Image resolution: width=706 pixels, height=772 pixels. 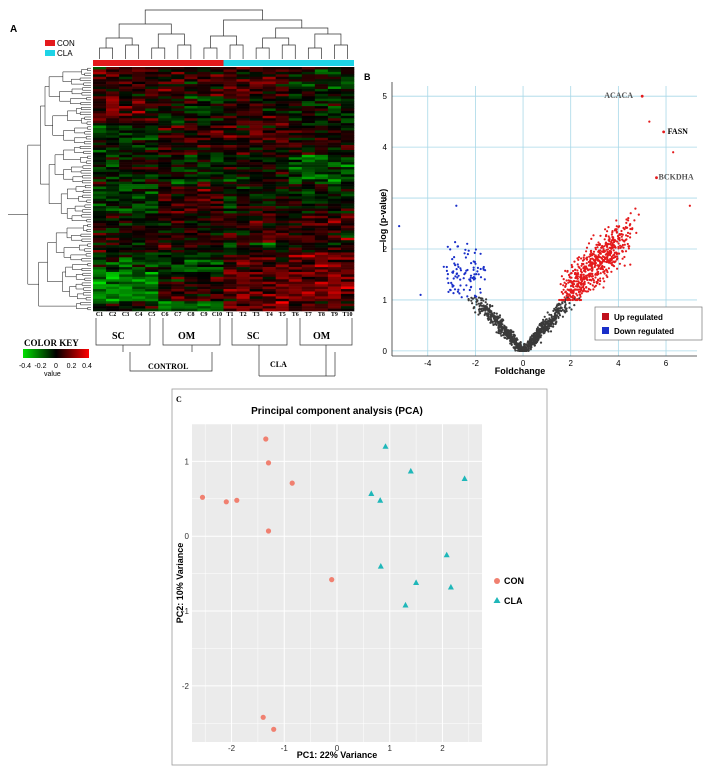 I want to click on volcano-annotation-label: BCKDHA, so click(x=675, y=177).